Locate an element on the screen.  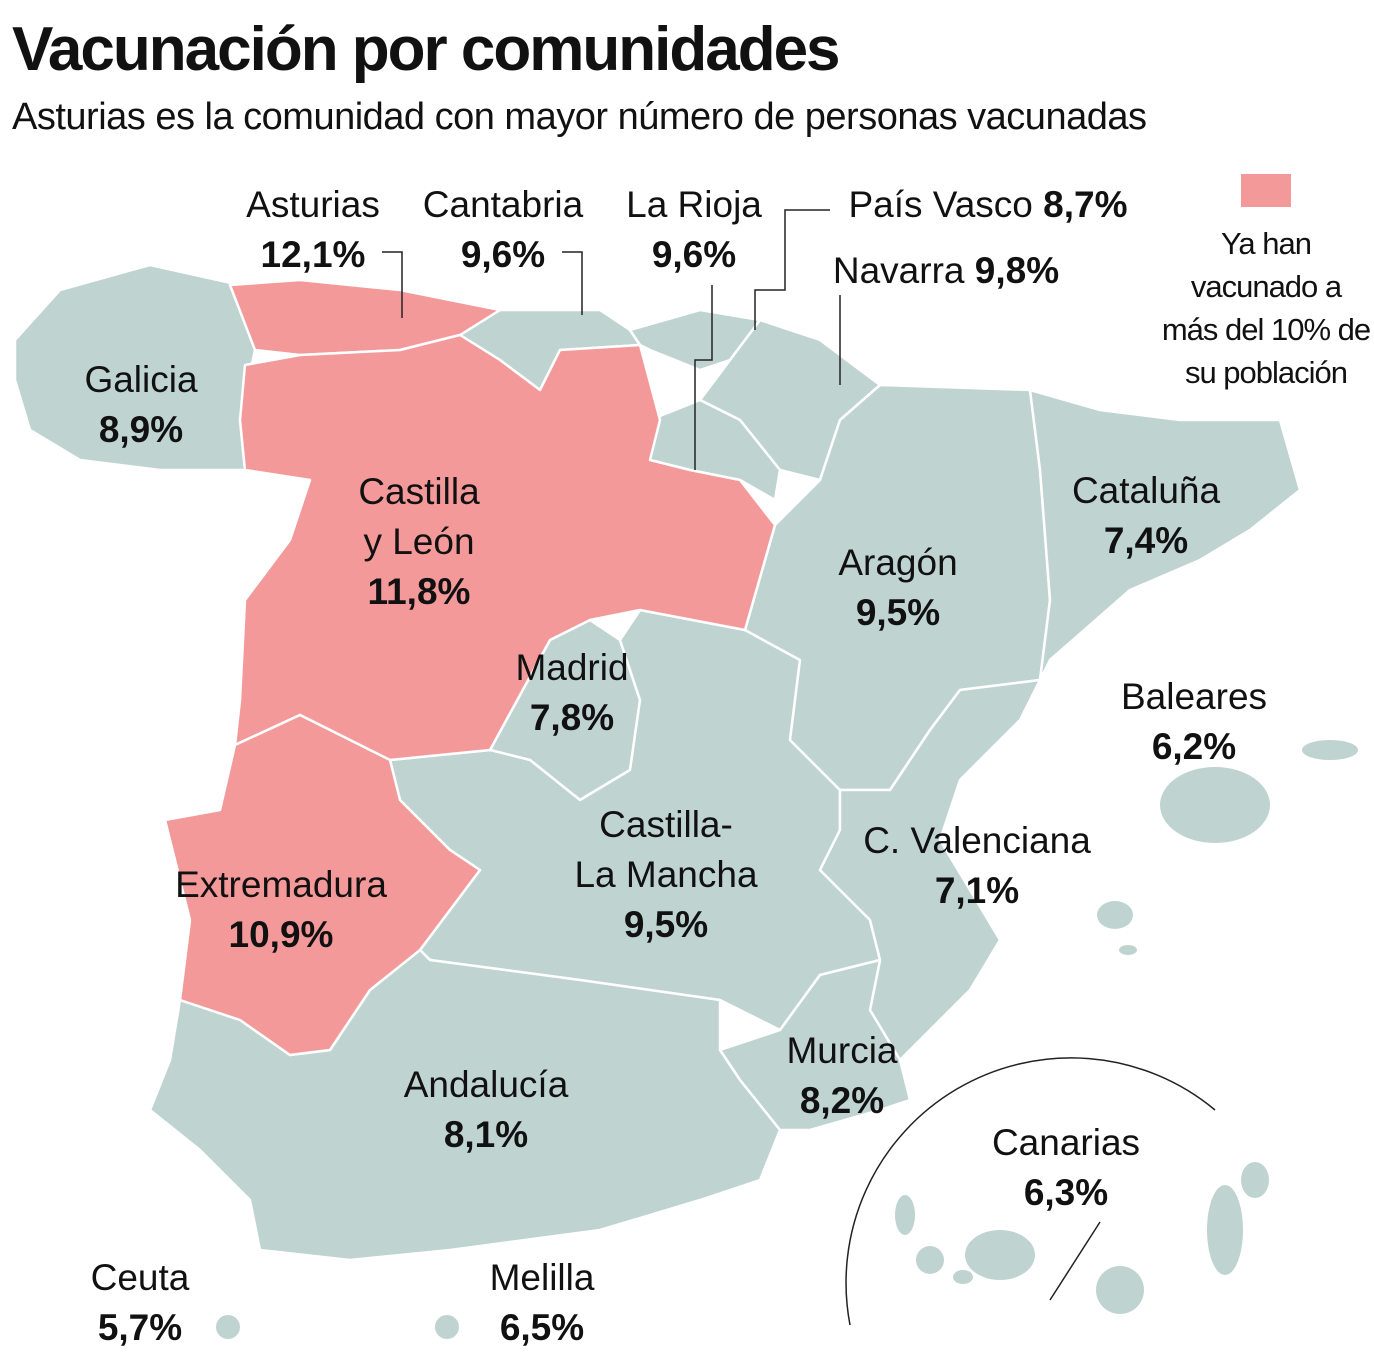
region-value: 6,5% is located at coordinates (542, 1327).